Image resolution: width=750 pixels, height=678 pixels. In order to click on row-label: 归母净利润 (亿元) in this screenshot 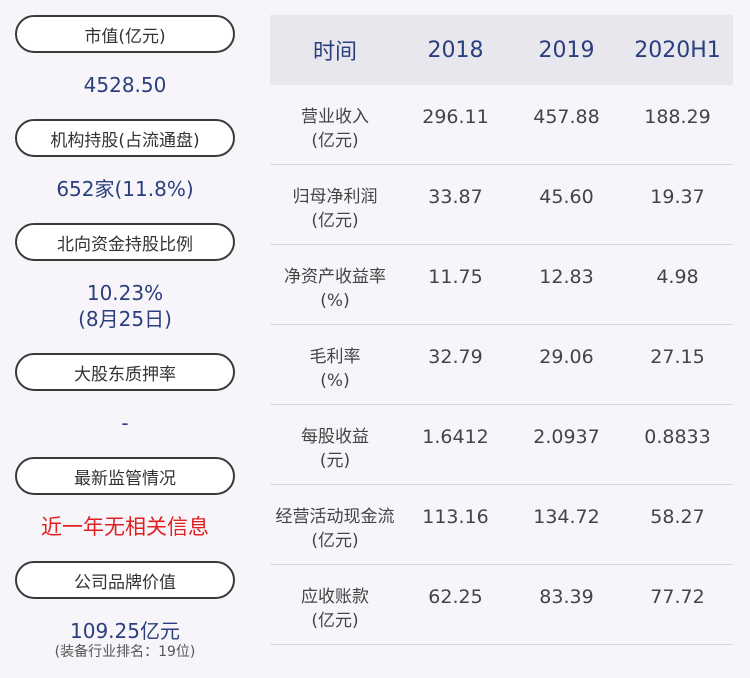, I will do `click(335, 199)`.